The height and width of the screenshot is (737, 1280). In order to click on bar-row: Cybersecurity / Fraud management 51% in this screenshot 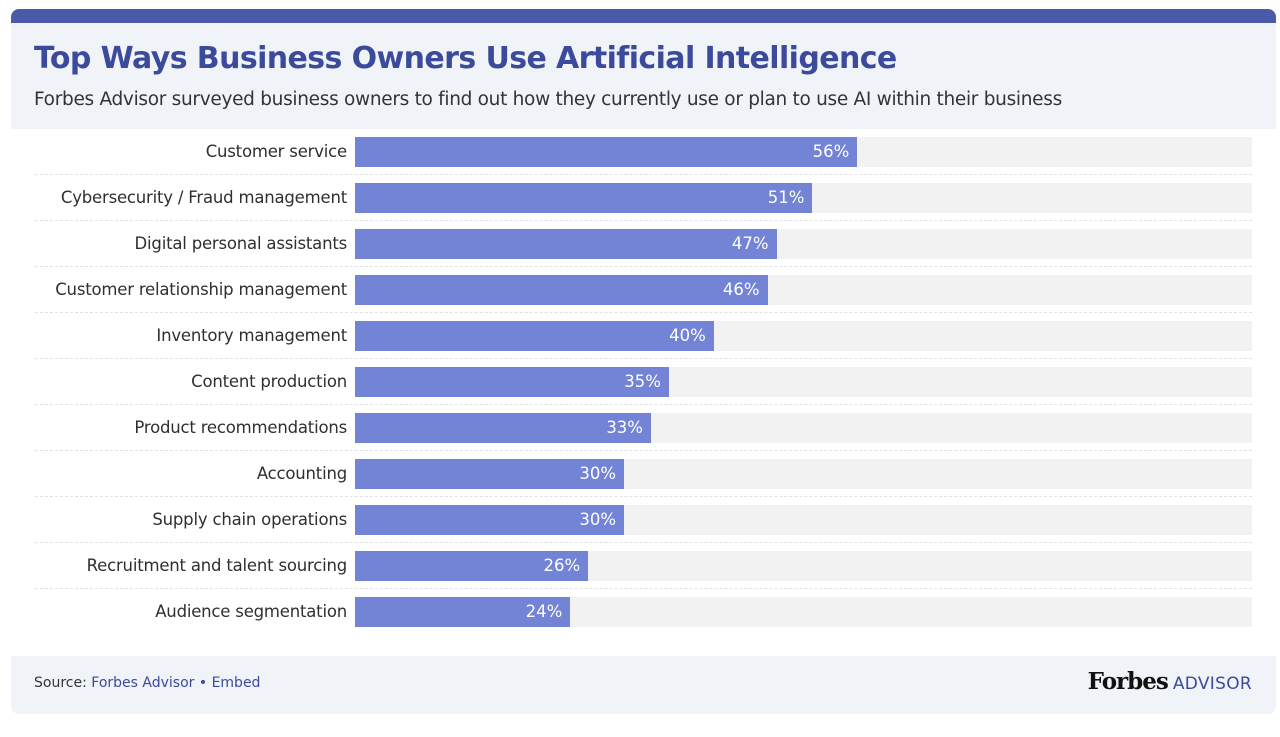, I will do `click(643, 198)`.